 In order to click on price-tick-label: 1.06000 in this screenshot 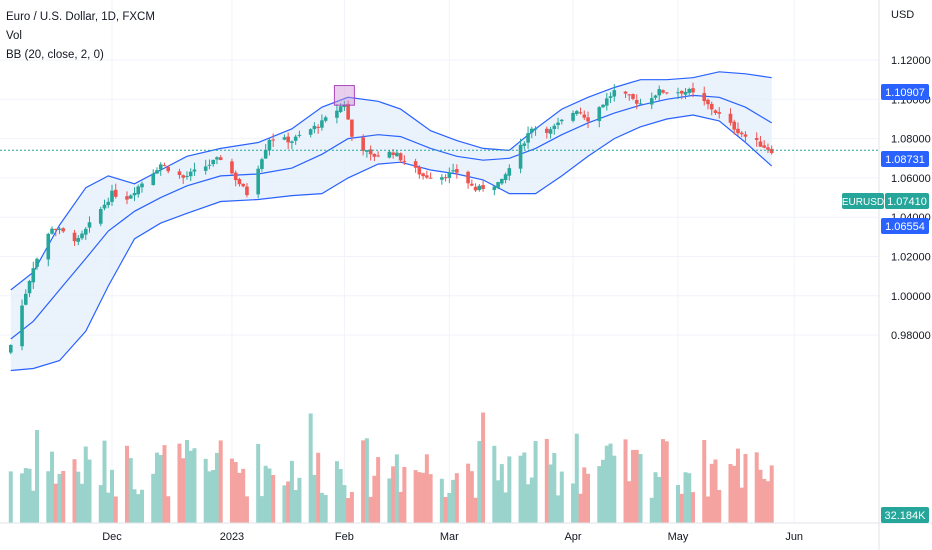, I will do `click(911, 179)`.